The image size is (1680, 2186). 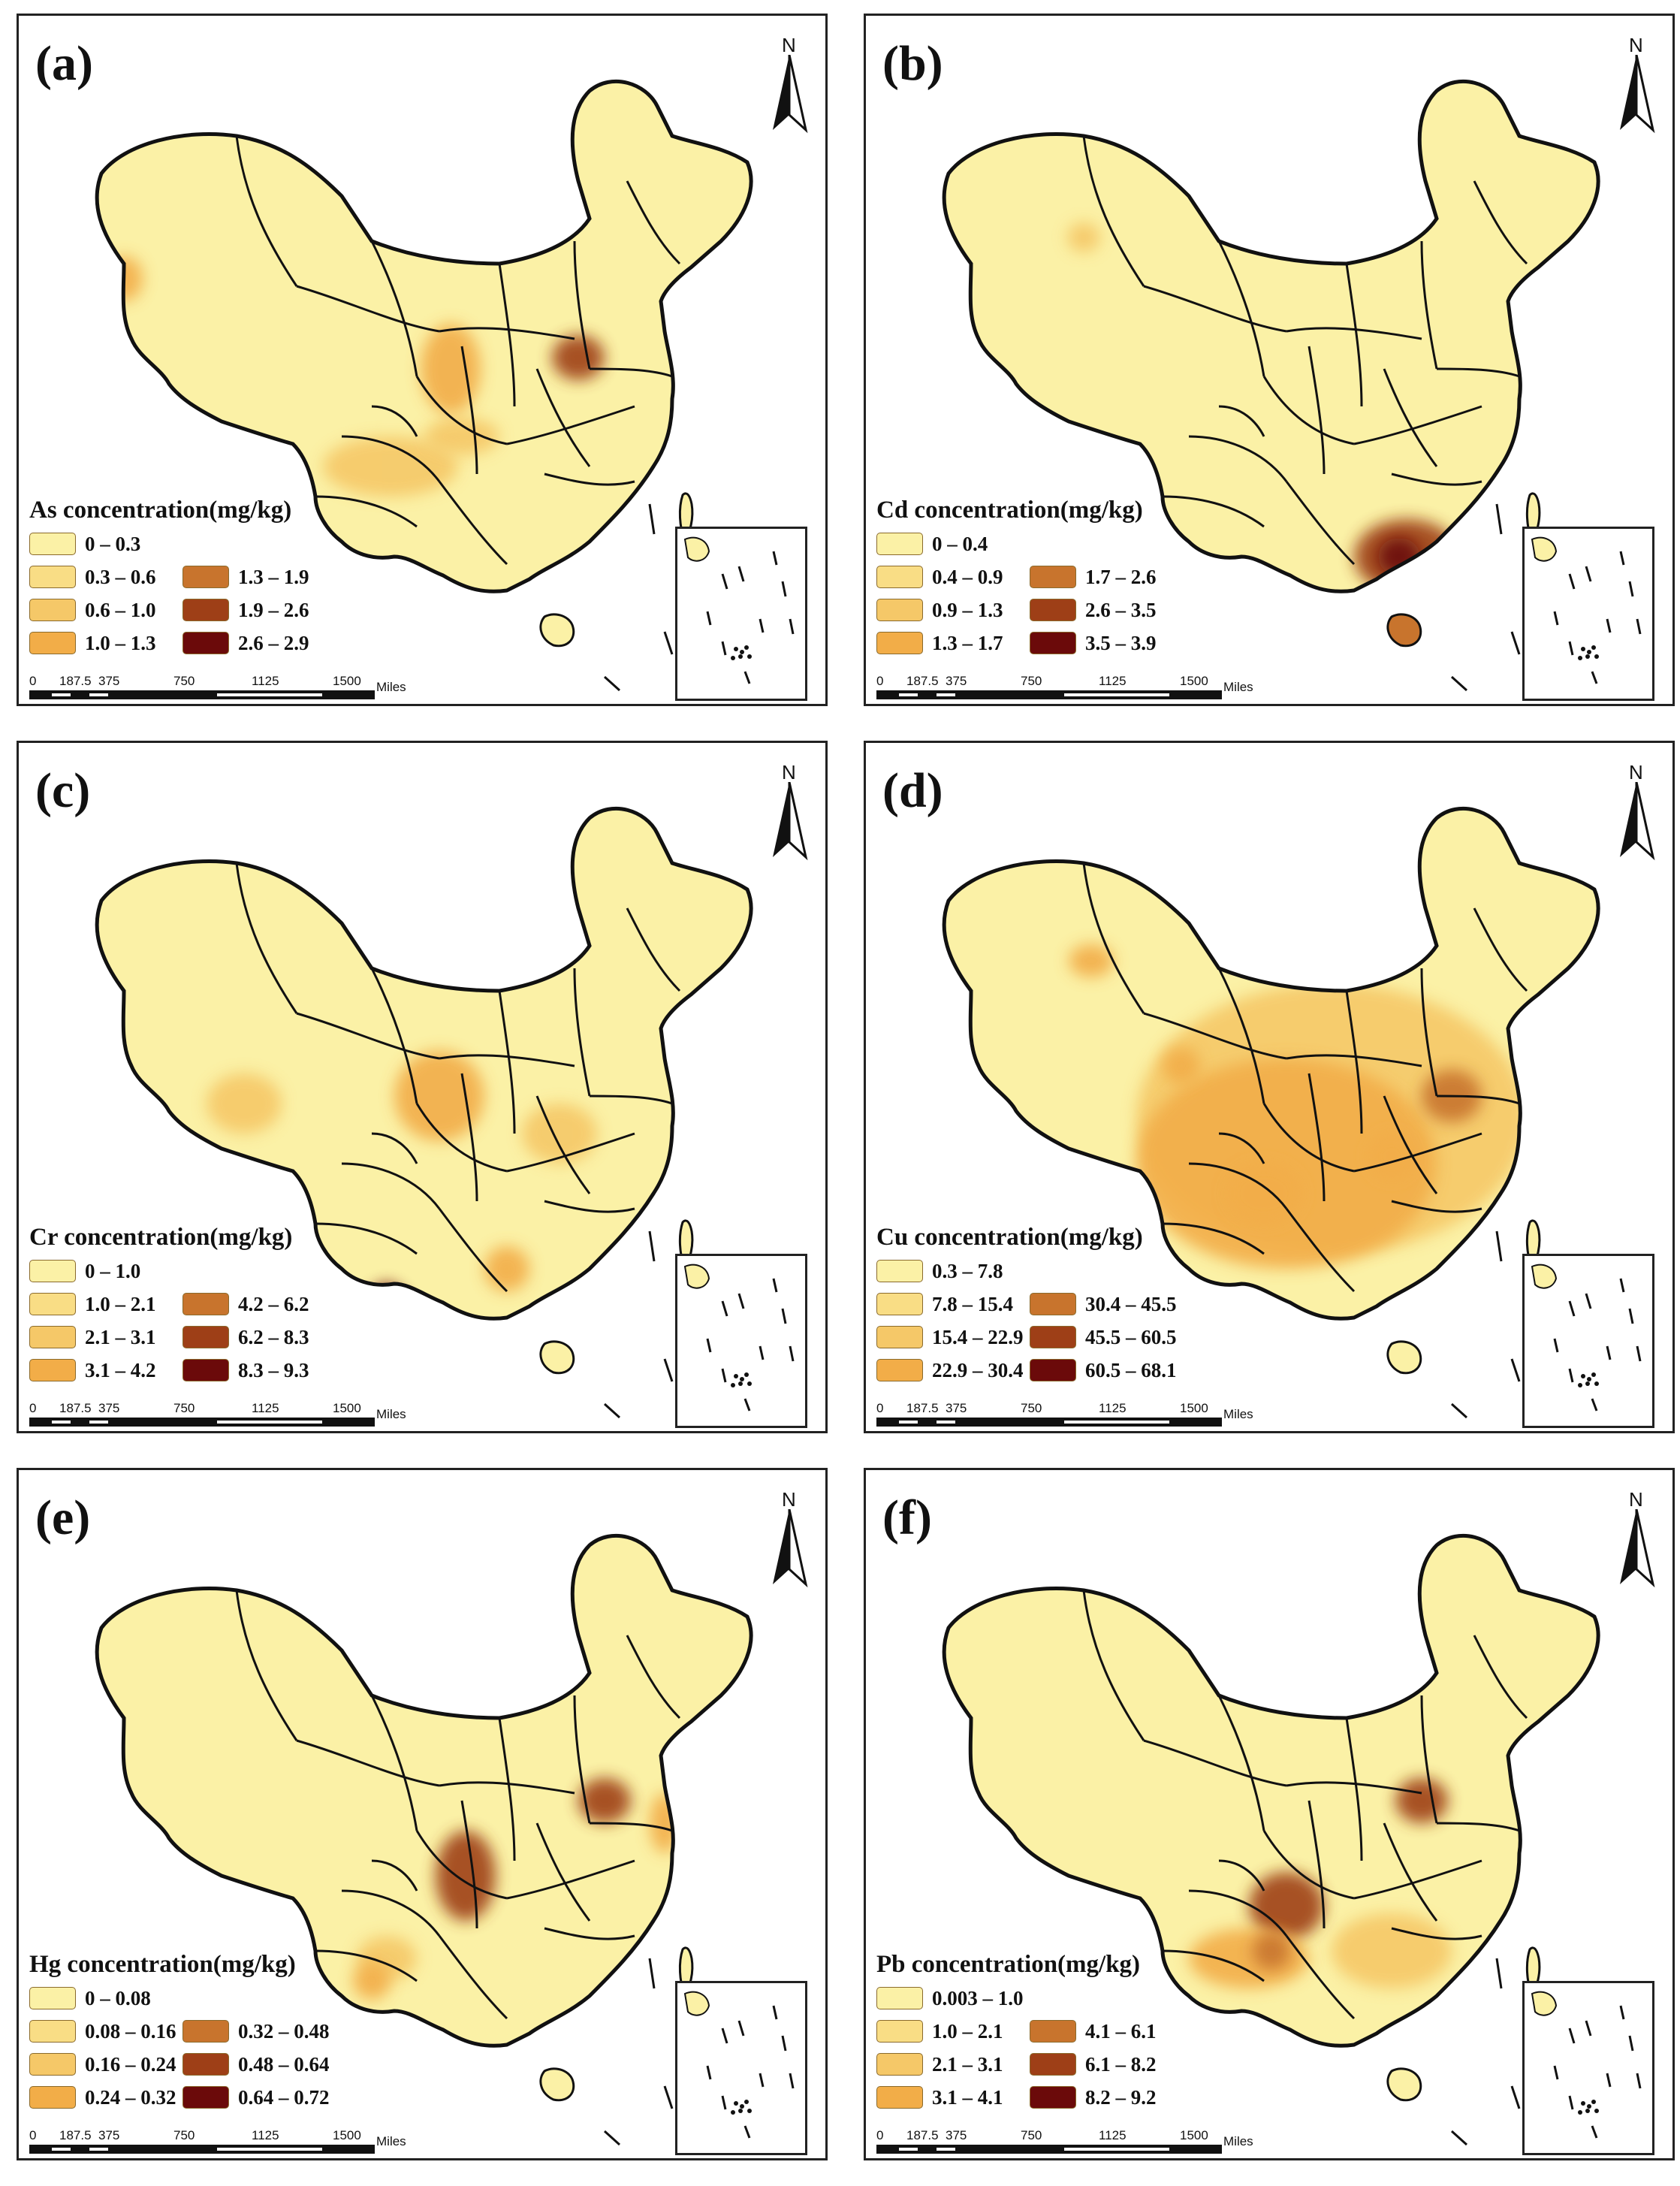 I want to click on legend-item: 1.3 – 1.7, so click(x=939, y=643).